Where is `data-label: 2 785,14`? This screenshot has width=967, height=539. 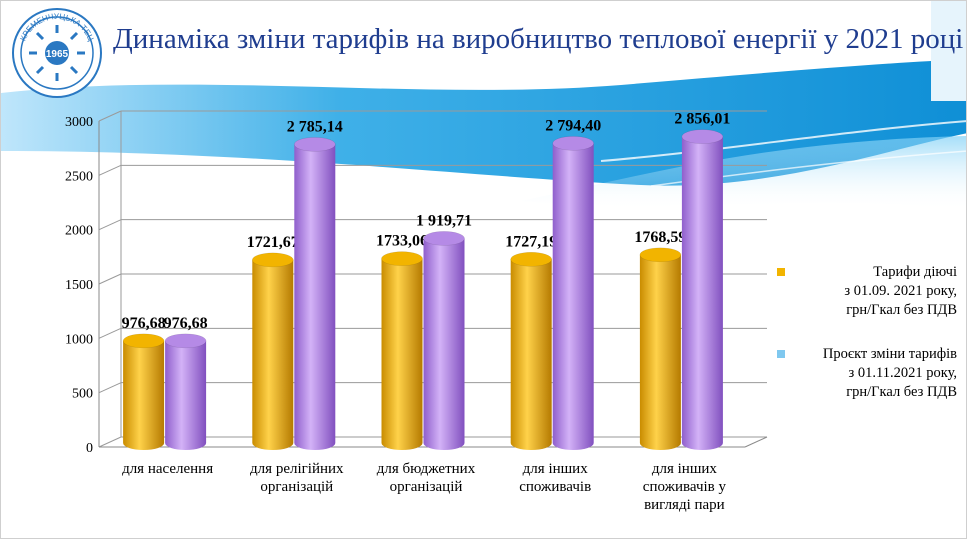
data-label: 2 785,14 is located at coordinates (315, 126).